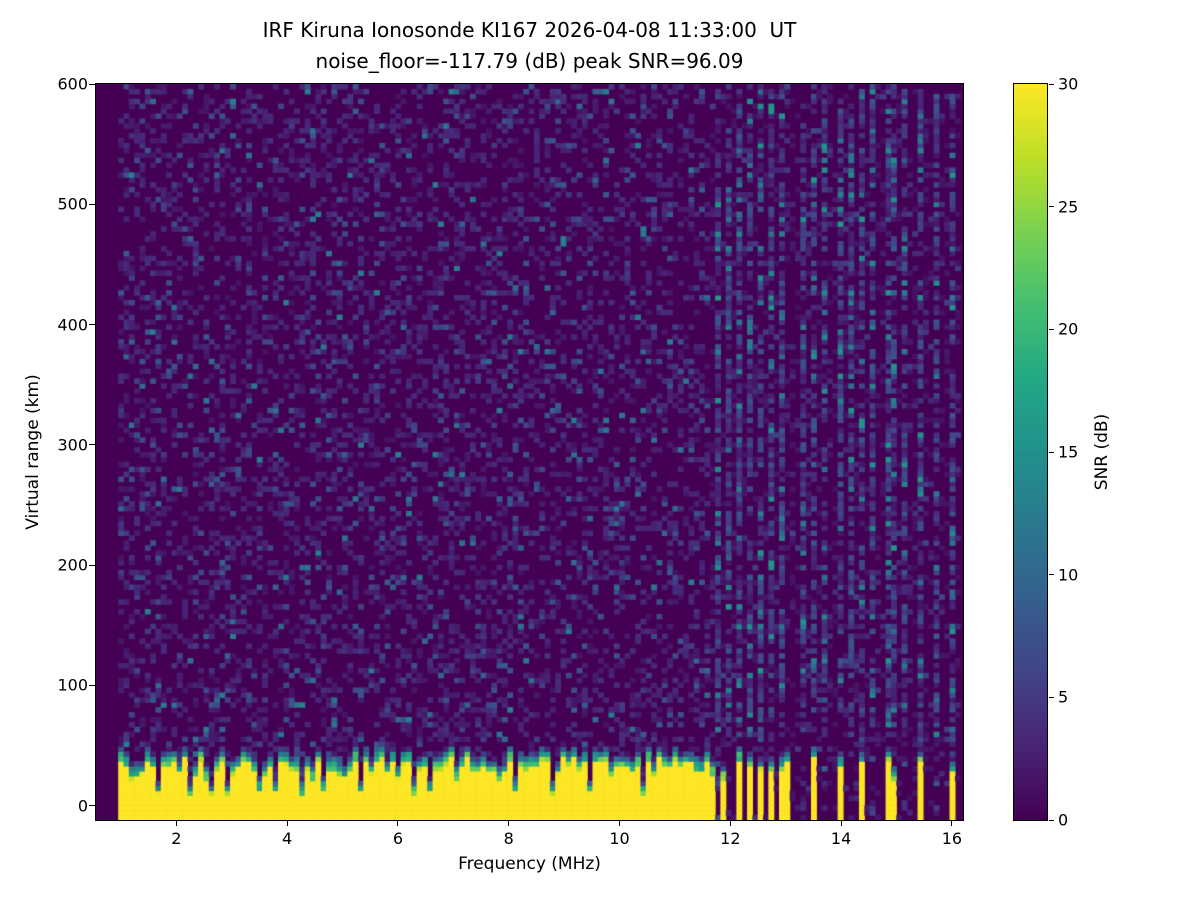 The height and width of the screenshot is (900, 1200). I want to click on colorbar-label: SNR (dB), so click(1102, 452).